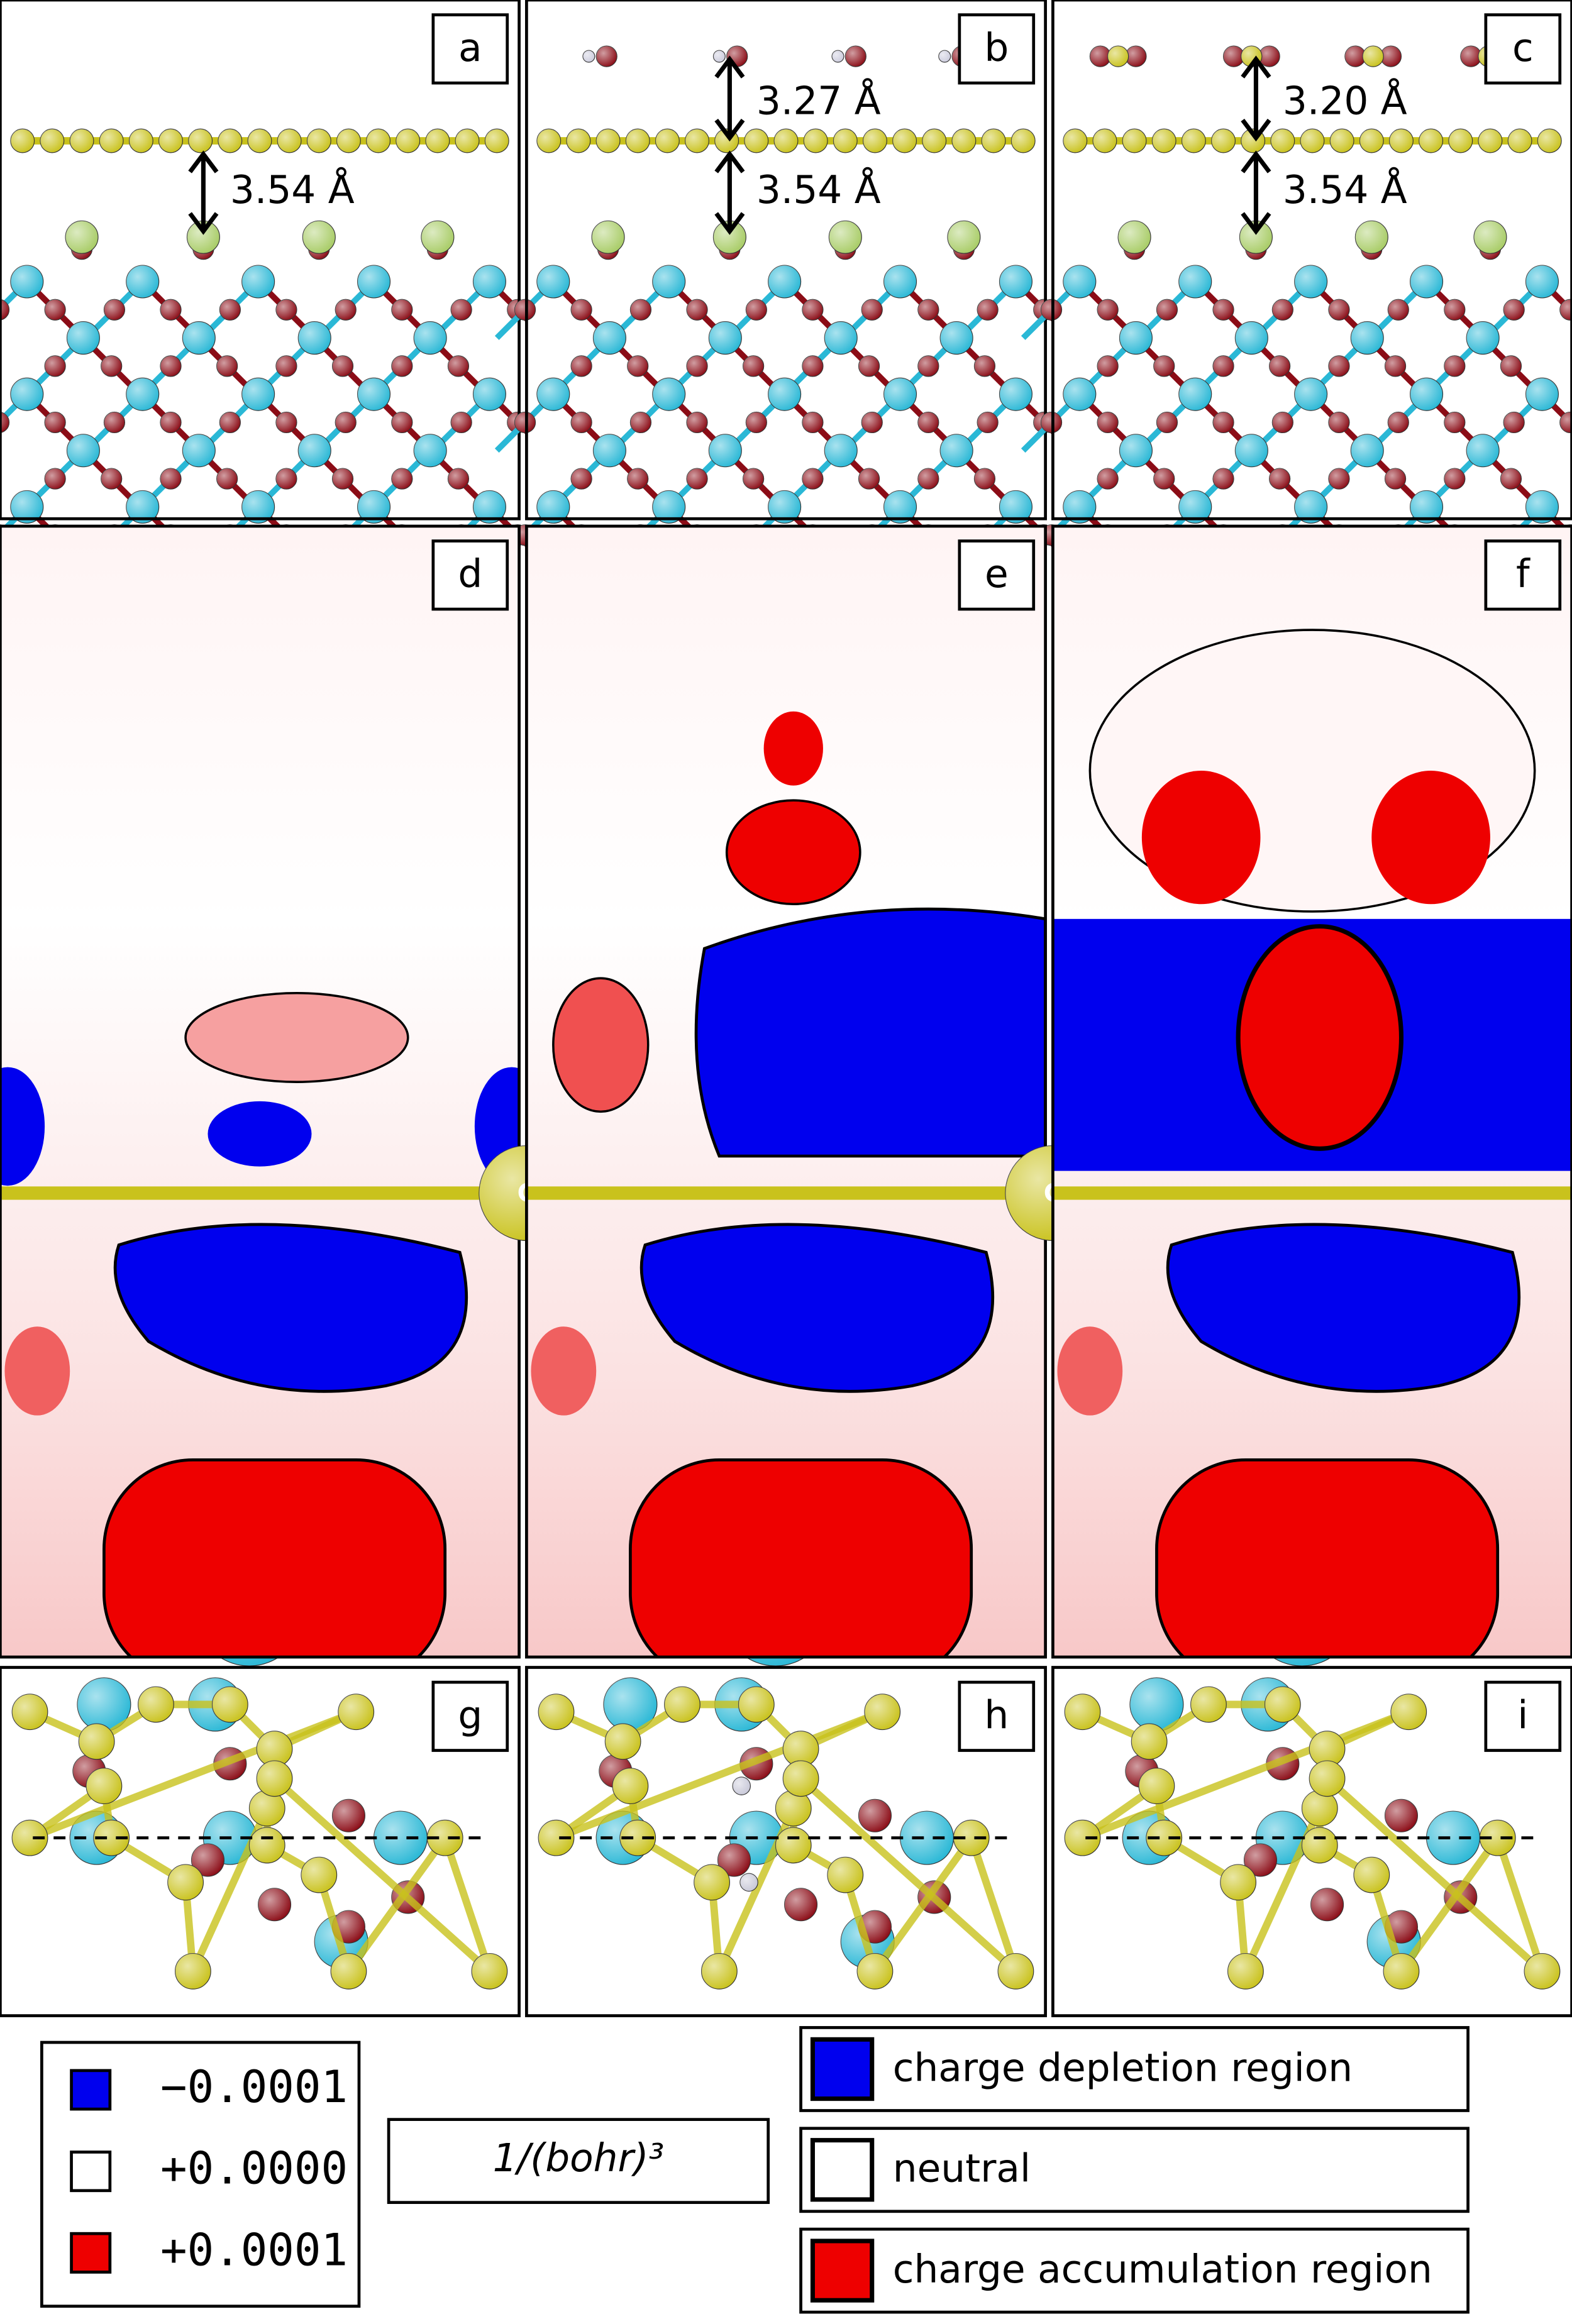 The image size is (1572, 2324). I want to click on panel-label: h, so click(996, 1715).